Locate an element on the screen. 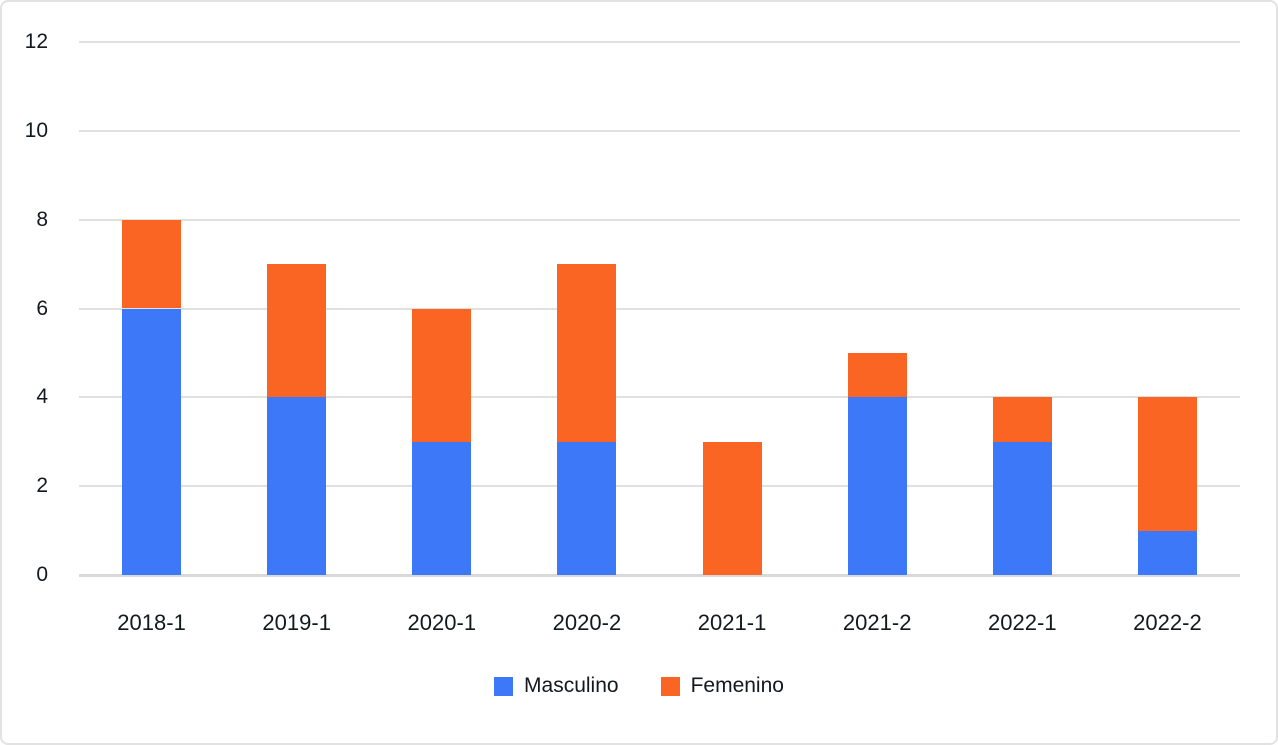 This screenshot has height=745, width=1278. y-tick-label-10: 10 is located at coordinates (36, 130).